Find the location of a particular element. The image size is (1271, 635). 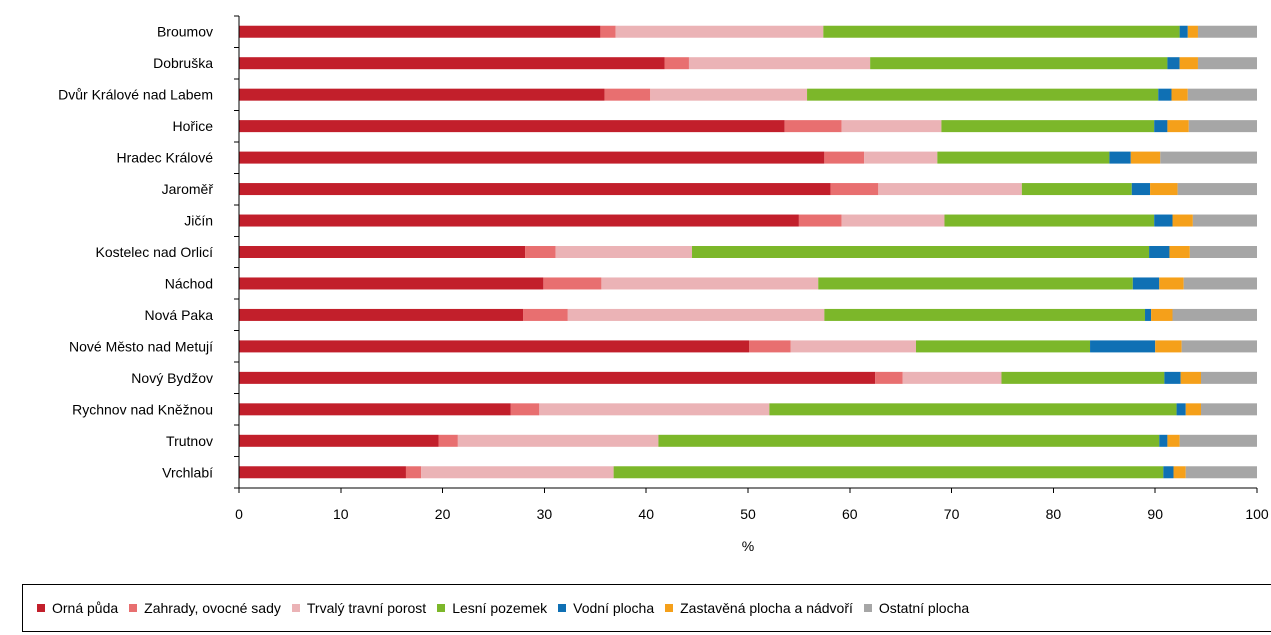

legend-label: Ostatní plocha is located at coordinates (924, 608).